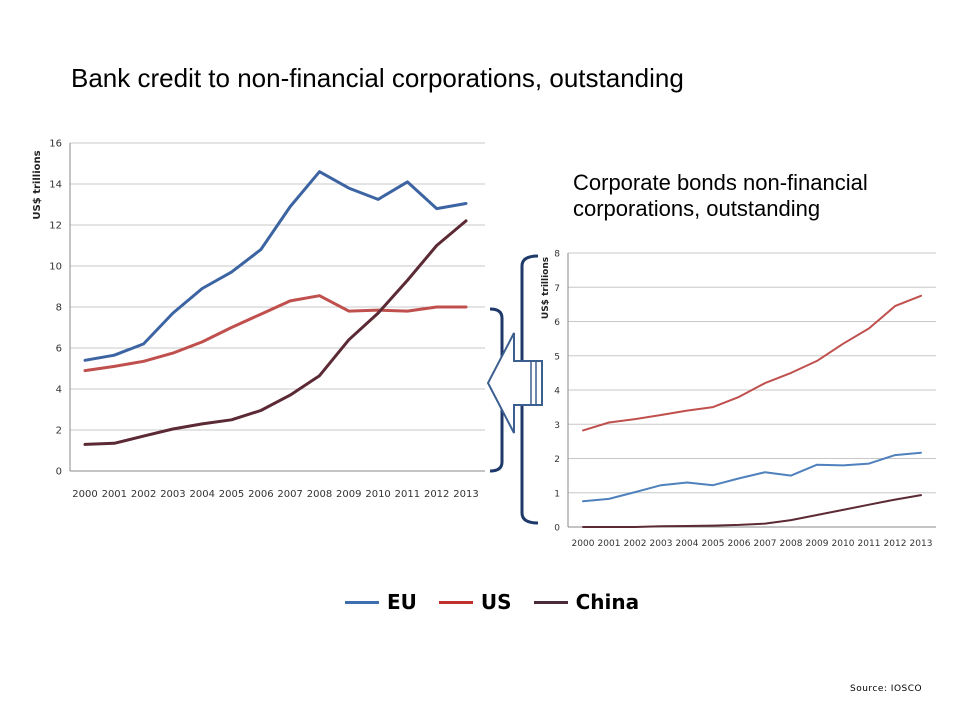  What do you see at coordinates (475, 602) in the screenshot?
I see `legend-item-us: US` at bounding box center [475, 602].